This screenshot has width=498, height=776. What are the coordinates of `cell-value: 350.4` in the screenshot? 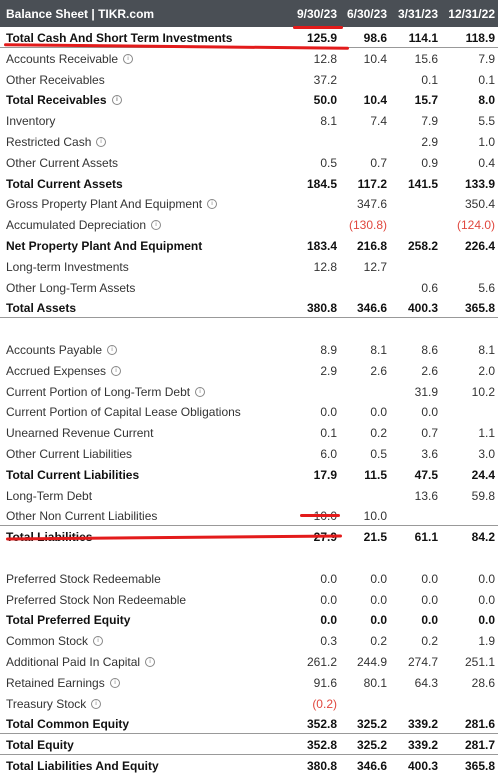 It's located at (479, 204).